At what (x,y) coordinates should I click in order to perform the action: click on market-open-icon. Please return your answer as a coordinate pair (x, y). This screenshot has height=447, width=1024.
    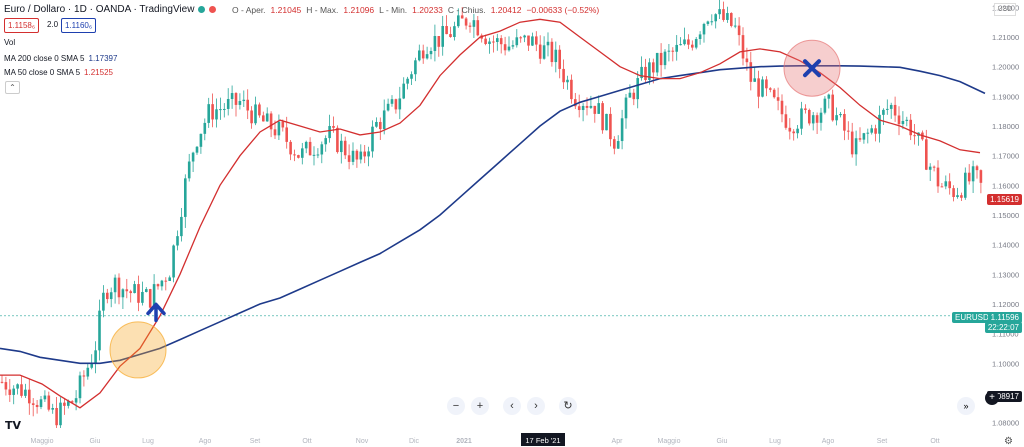
    Looking at the image, I should click on (202, 9).